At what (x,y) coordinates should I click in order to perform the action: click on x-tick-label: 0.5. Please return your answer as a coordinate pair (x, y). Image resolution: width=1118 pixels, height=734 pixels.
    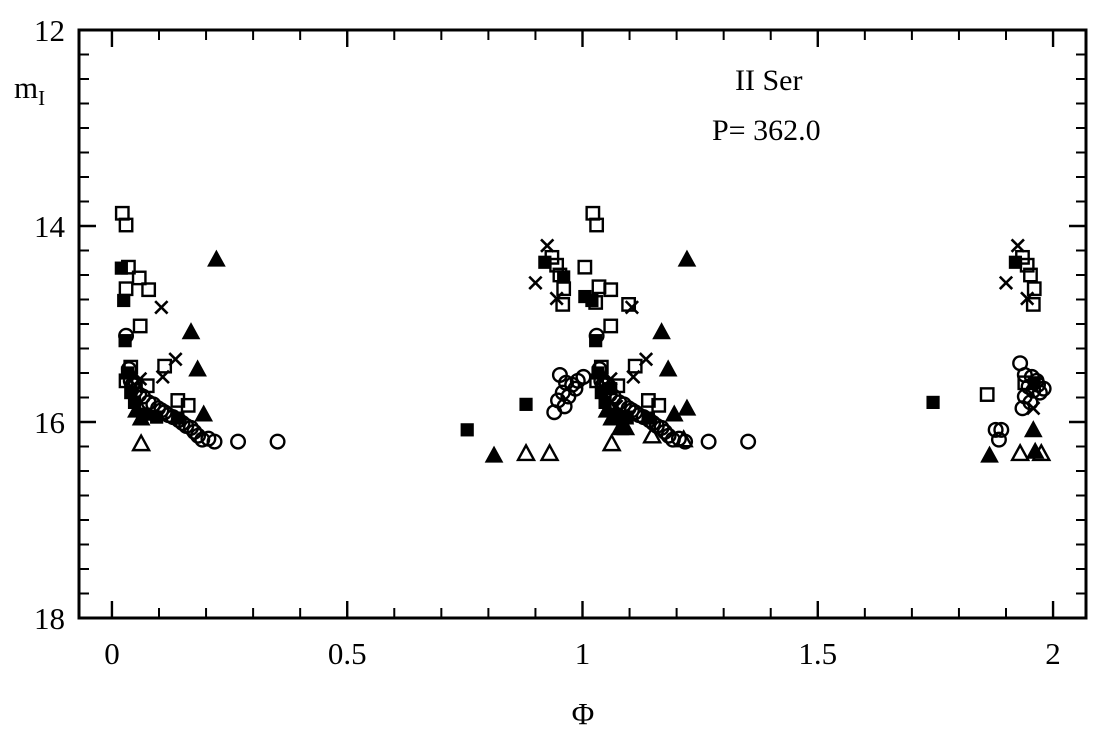
    Looking at the image, I should click on (347, 653).